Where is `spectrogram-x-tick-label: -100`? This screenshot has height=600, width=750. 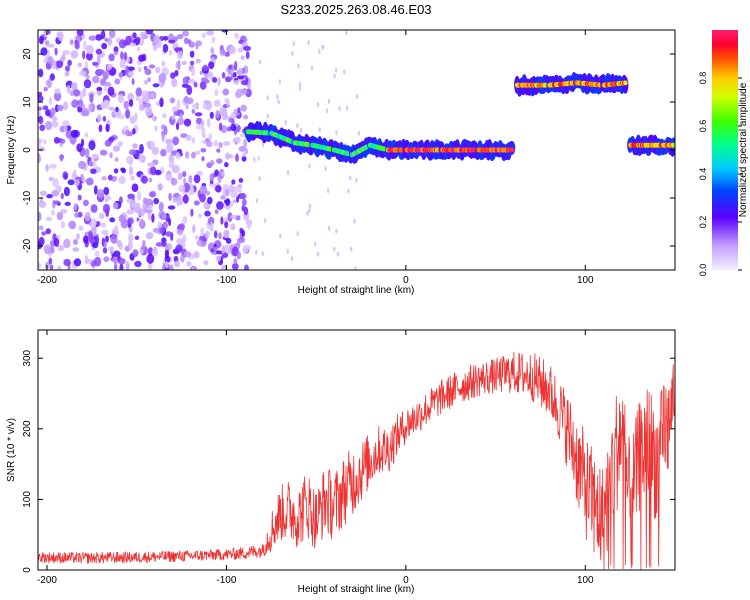 spectrogram-x-tick-label: -100 is located at coordinates (226, 280).